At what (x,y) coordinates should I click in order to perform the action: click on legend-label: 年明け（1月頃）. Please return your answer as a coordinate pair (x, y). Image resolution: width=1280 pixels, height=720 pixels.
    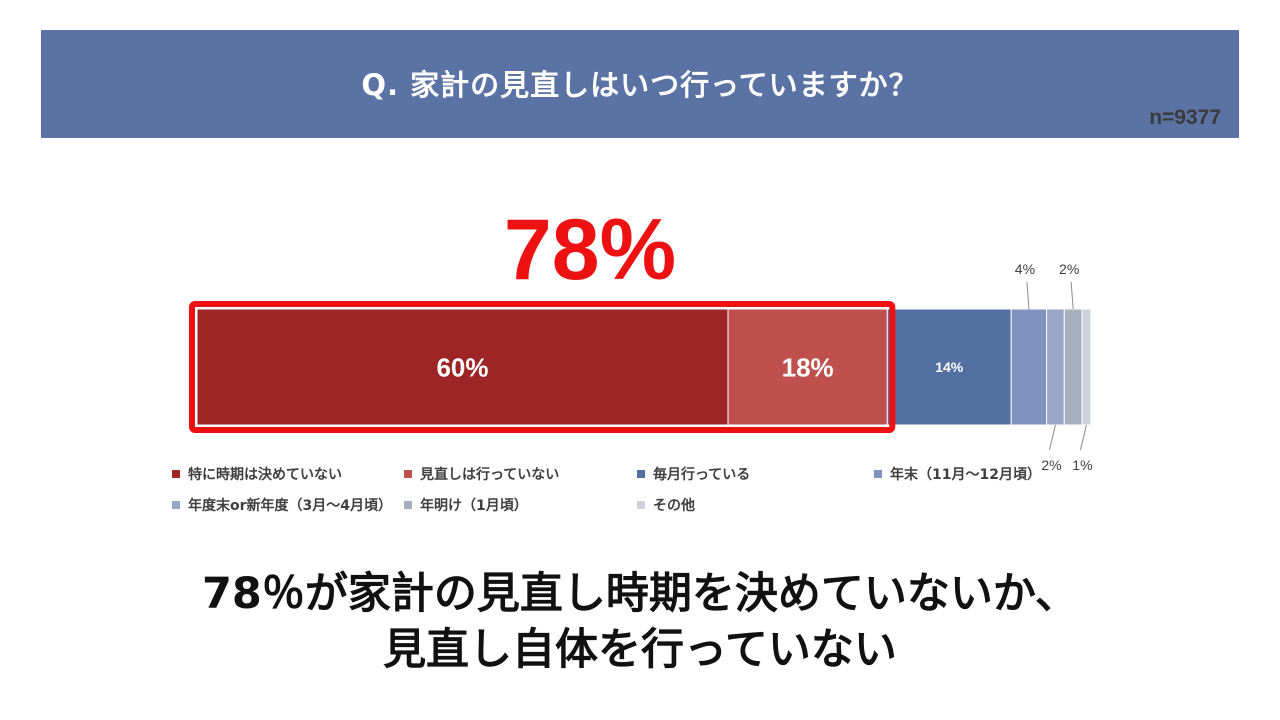
    Looking at the image, I should click on (474, 506).